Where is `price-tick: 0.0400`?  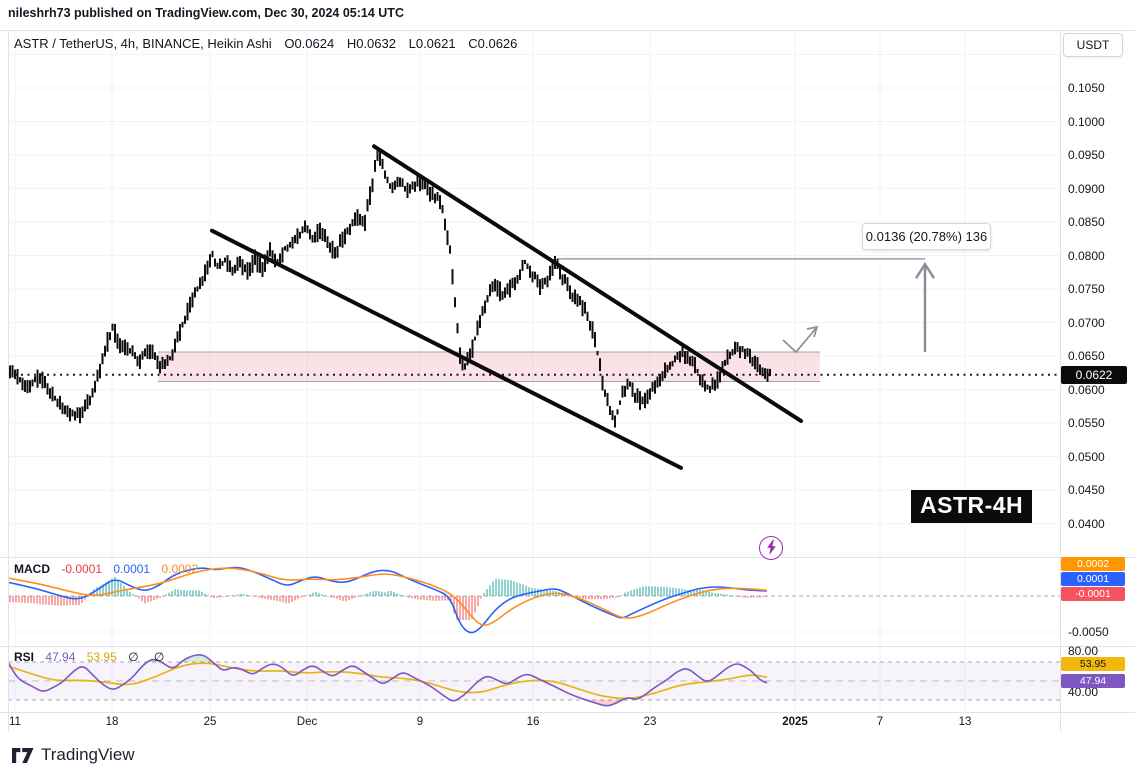
price-tick: 0.0400 is located at coordinates (1086, 523).